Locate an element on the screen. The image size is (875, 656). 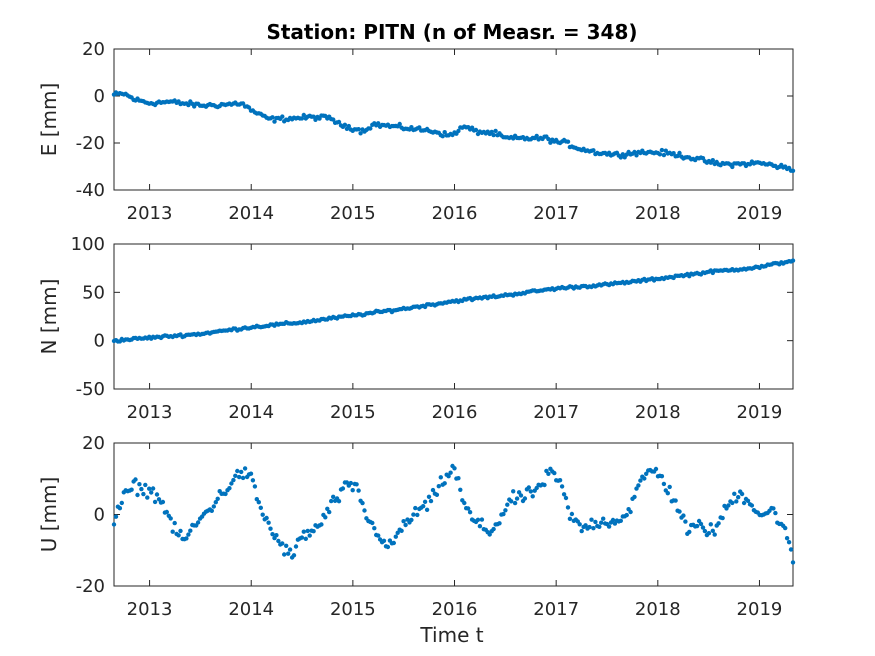
panel-e-y-tick-label: -20 is located at coordinates (90, 143).